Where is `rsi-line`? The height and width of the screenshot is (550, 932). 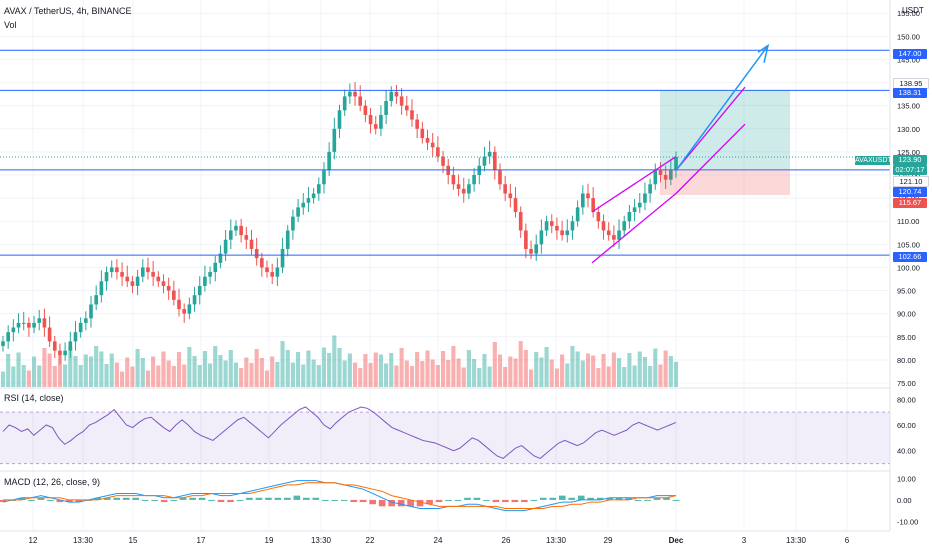
rsi-line is located at coordinates (339, 433).